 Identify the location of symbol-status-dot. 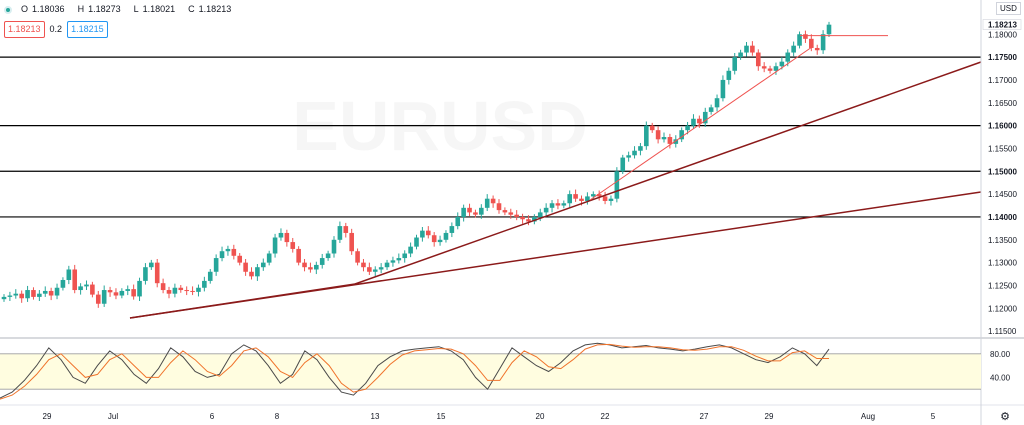
(8, 9).